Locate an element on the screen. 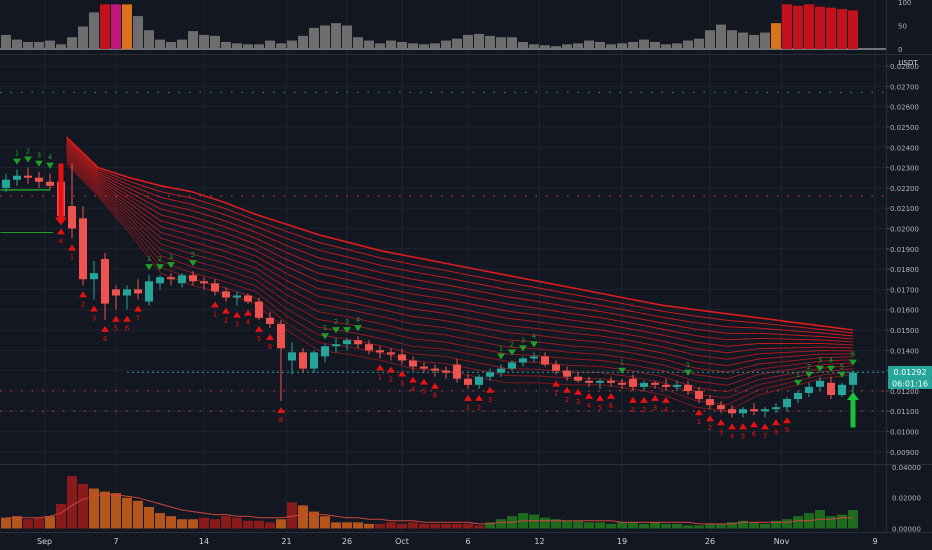 The width and height of the screenshot is (932, 550). time-tick-label: 26 is located at coordinates (347, 541).